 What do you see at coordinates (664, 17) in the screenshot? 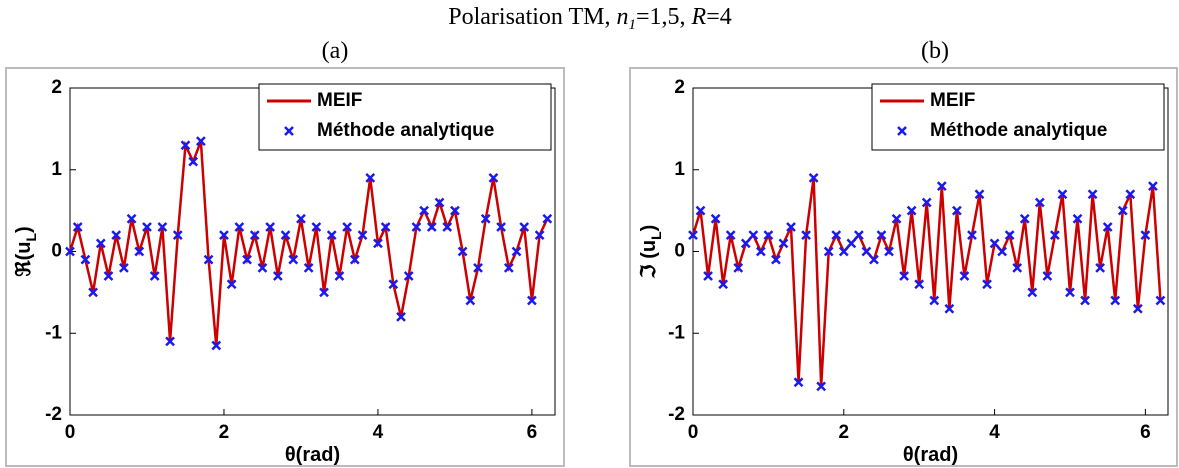
I see `title-part: =1,5,` at bounding box center [664, 17].